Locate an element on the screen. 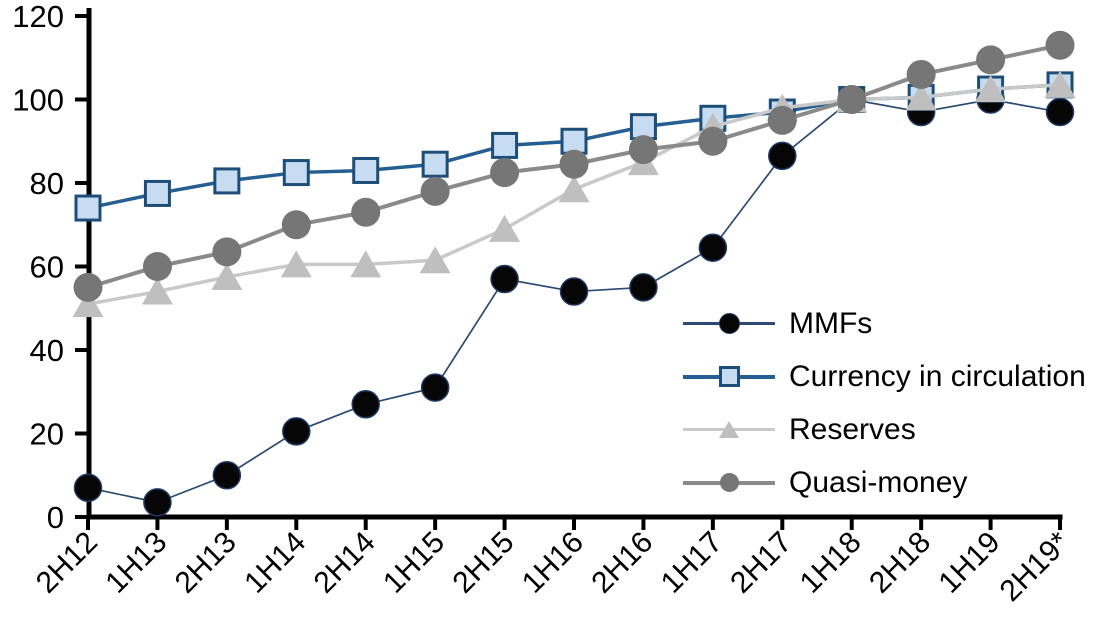  legend-label-mmfs: MMFs is located at coordinates (831, 323).